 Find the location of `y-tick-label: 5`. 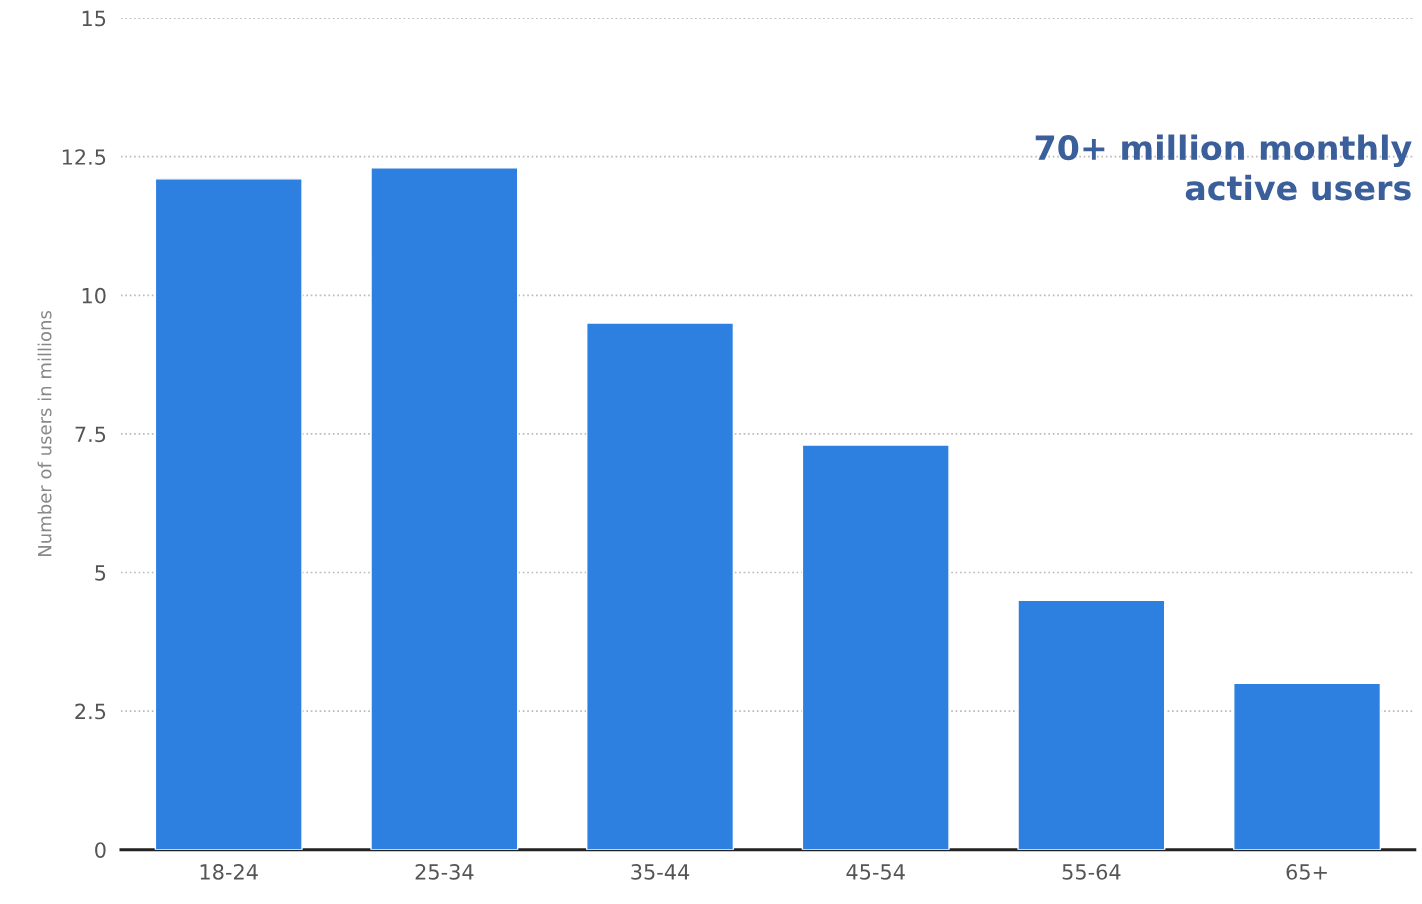

y-tick-label: 5 is located at coordinates (100, 573).